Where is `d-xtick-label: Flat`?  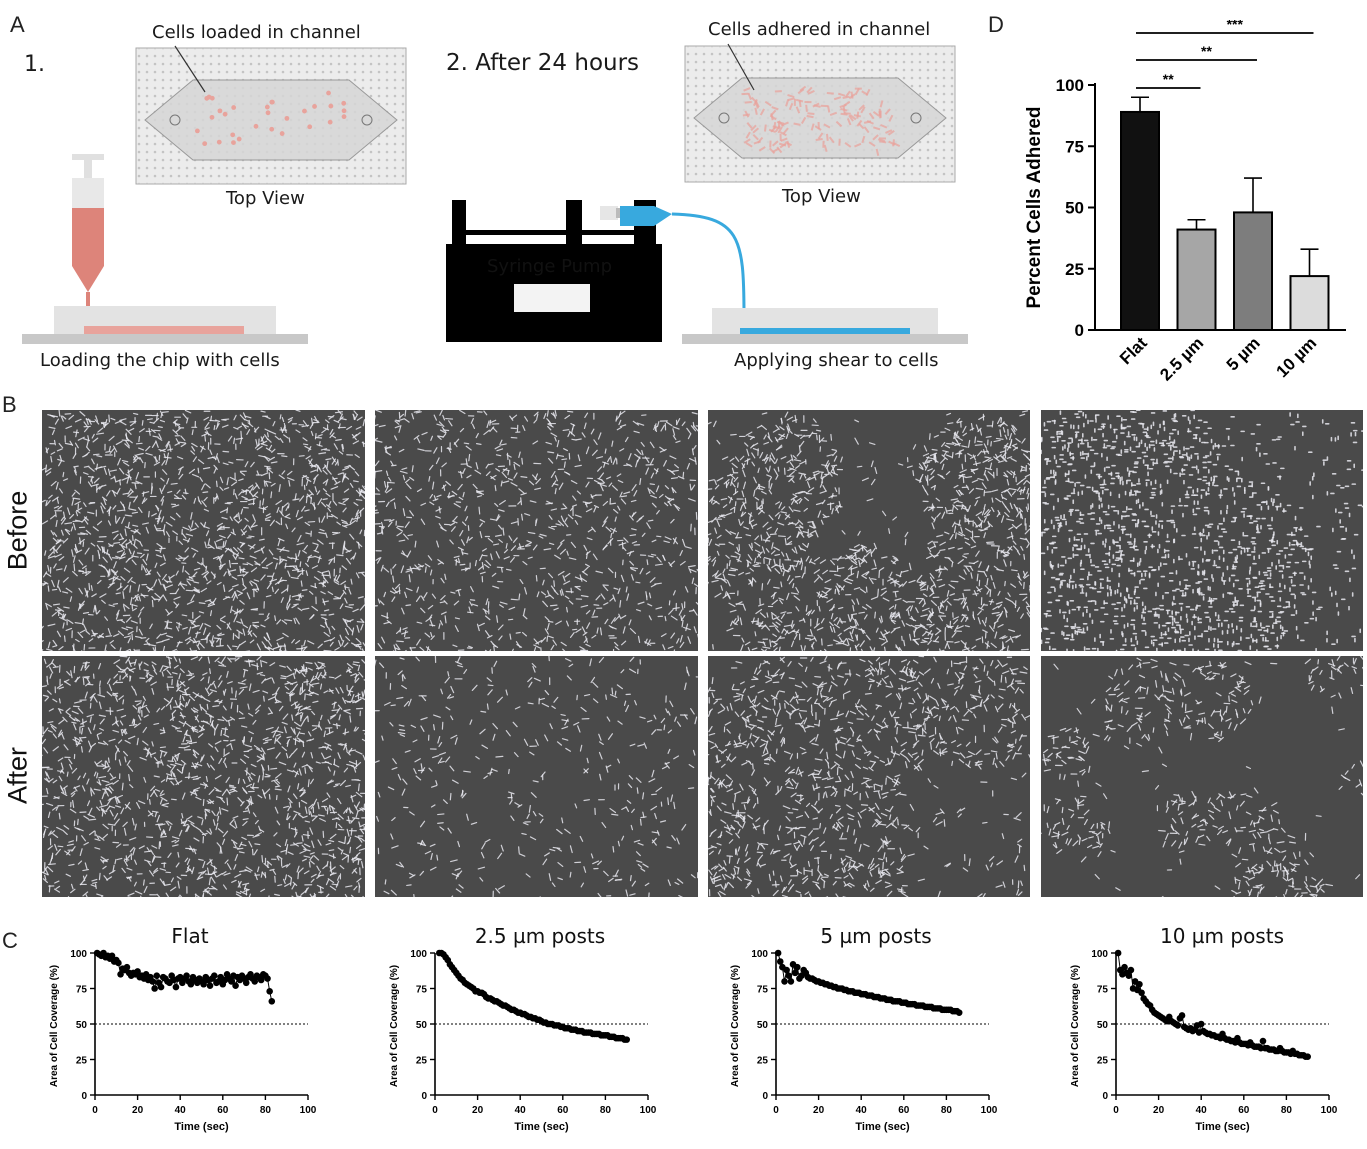
d-xtick-label: Flat is located at coordinates (1133, 350).